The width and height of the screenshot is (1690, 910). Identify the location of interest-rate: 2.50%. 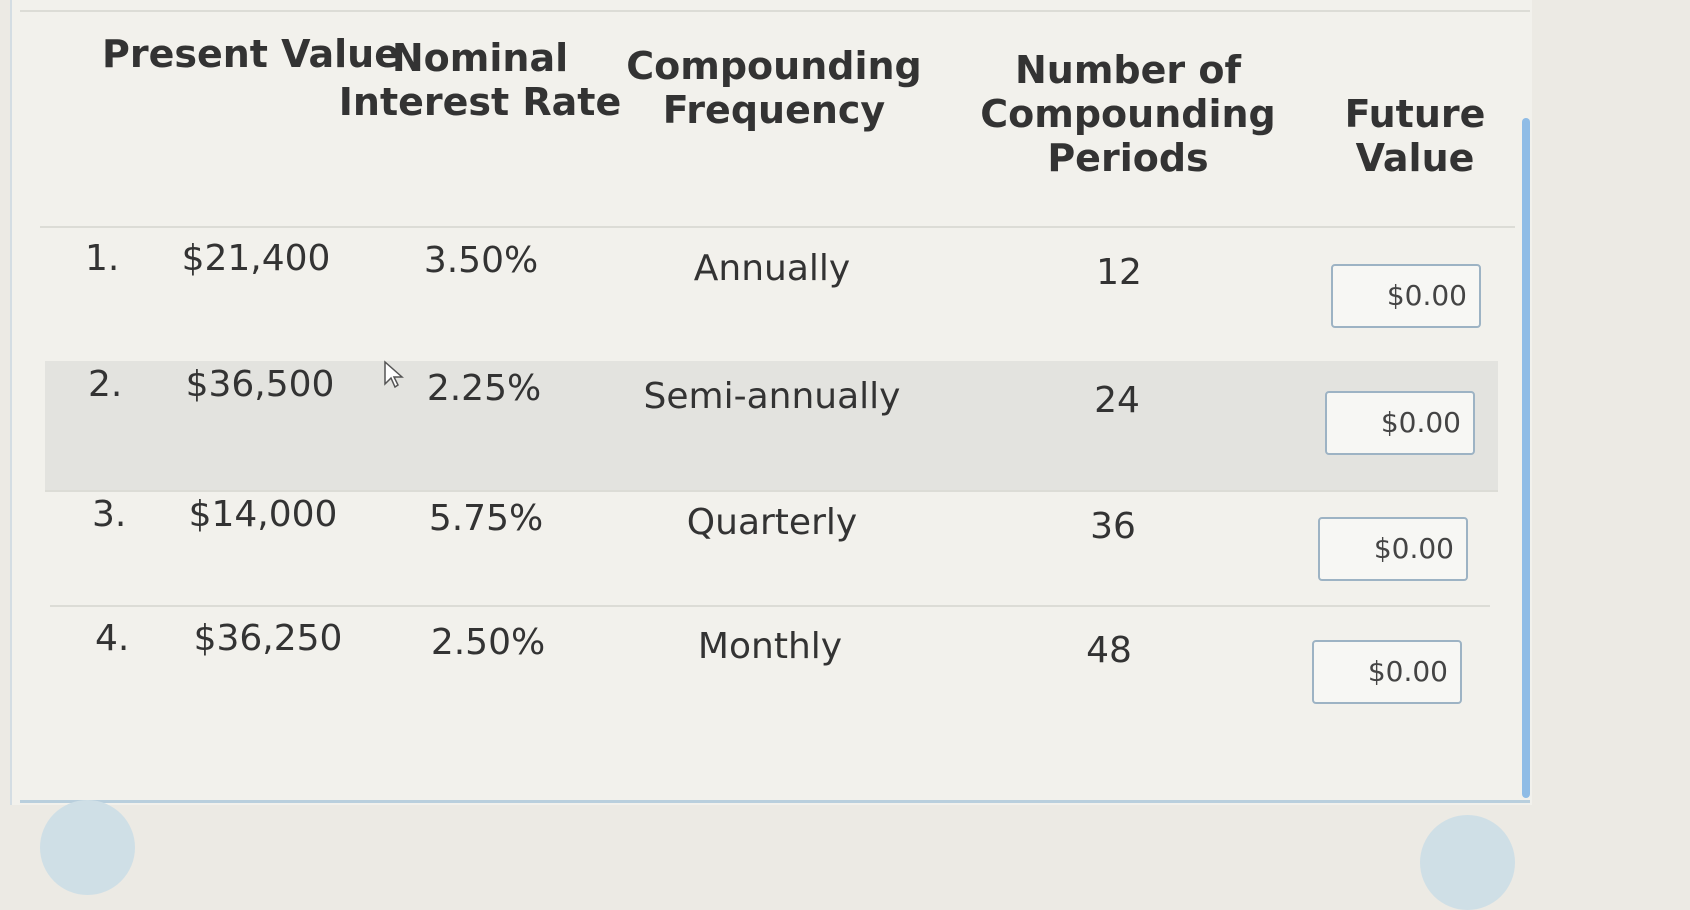
(488, 642).